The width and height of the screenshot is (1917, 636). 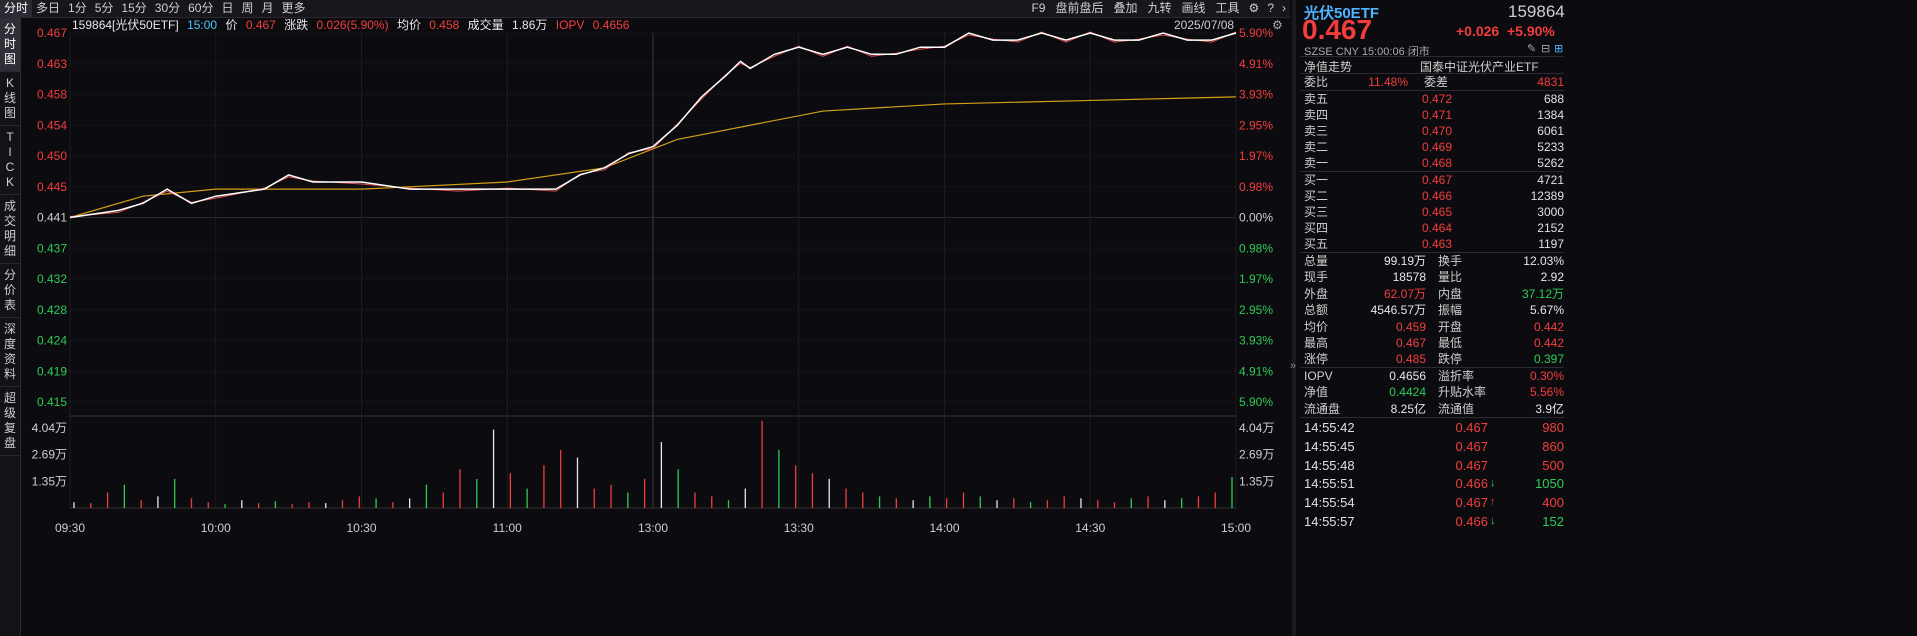 I want to click on tool-0: F9, so click(x=1038, y=8).